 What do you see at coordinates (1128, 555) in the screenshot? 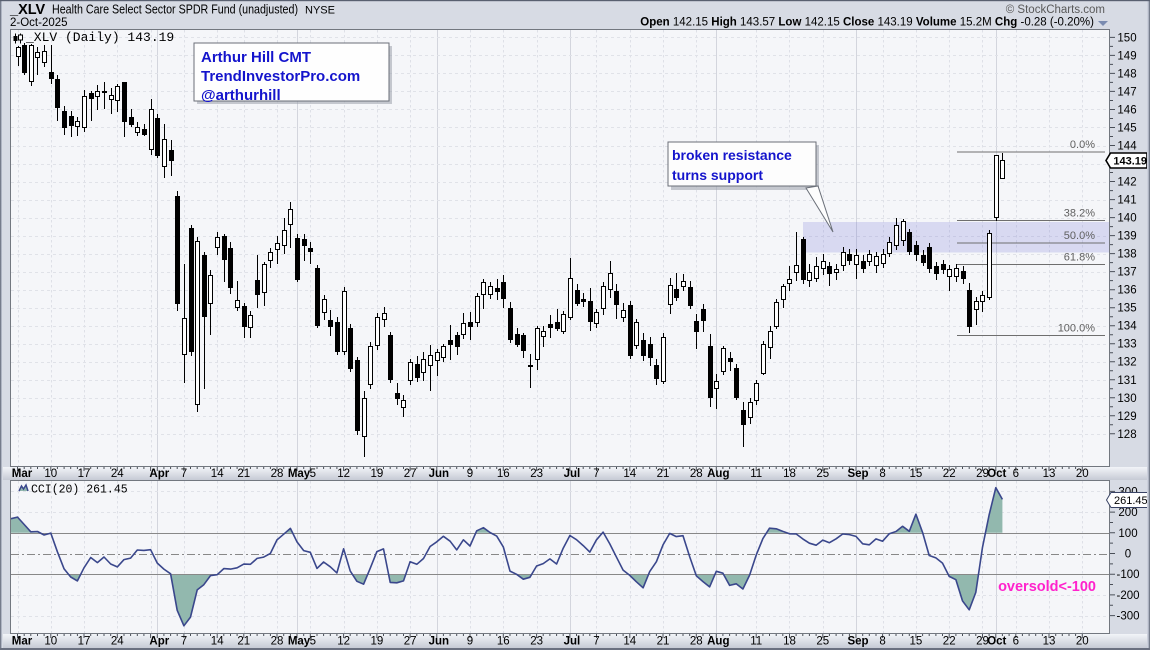
I see `svg-text: 0` at bounding box center [1128, 555].